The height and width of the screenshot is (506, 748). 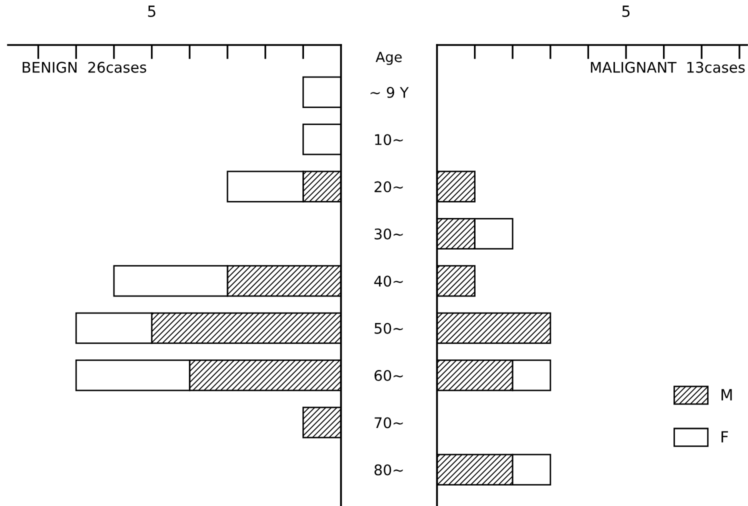 I want to click on y-tick-label: 60~, so click(x=388, y=376).